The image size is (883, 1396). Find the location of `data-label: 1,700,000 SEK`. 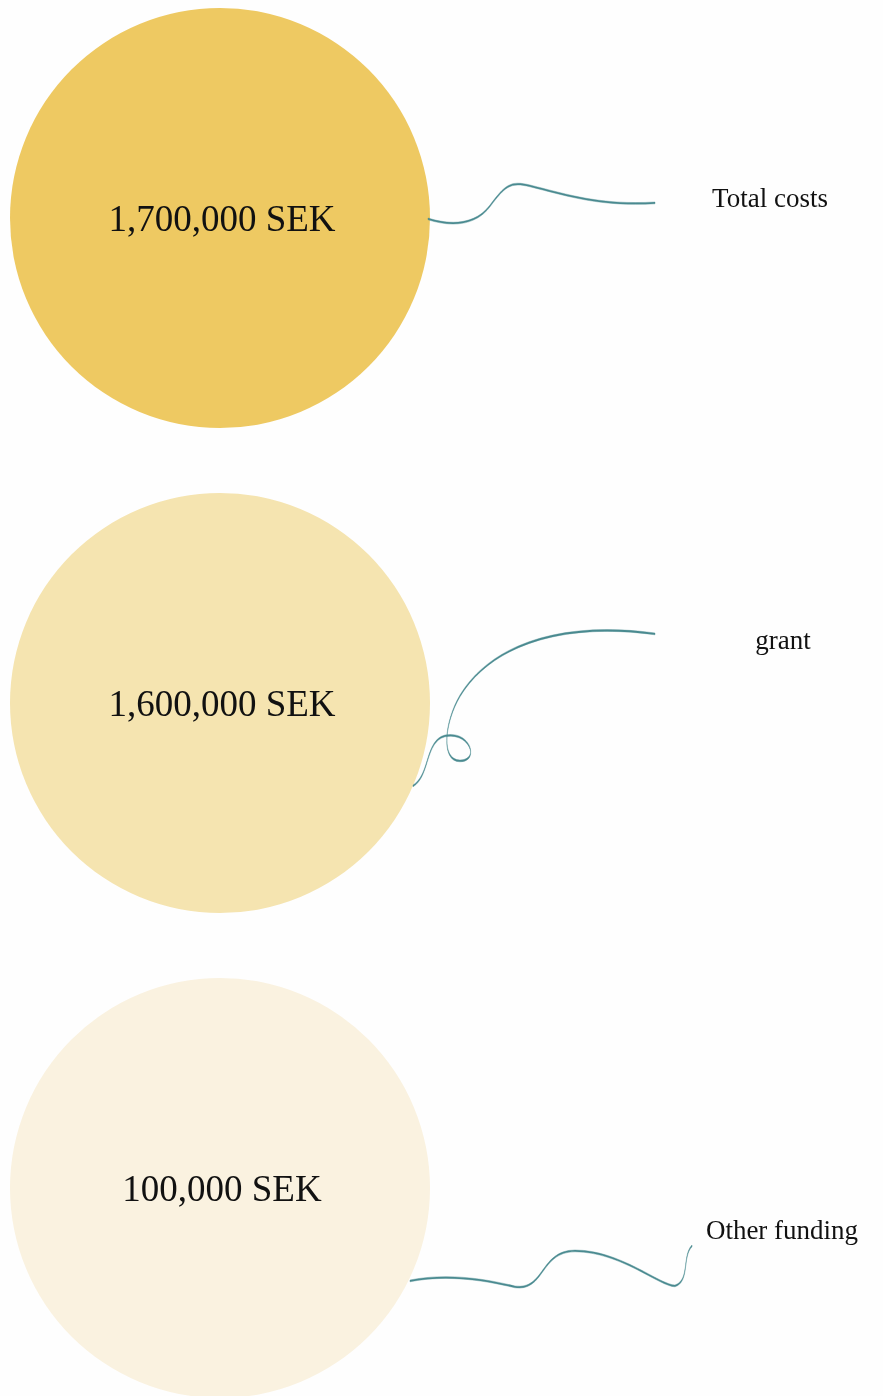

data-label: 1,700,000 SEK is located at coordinates (222, 218).